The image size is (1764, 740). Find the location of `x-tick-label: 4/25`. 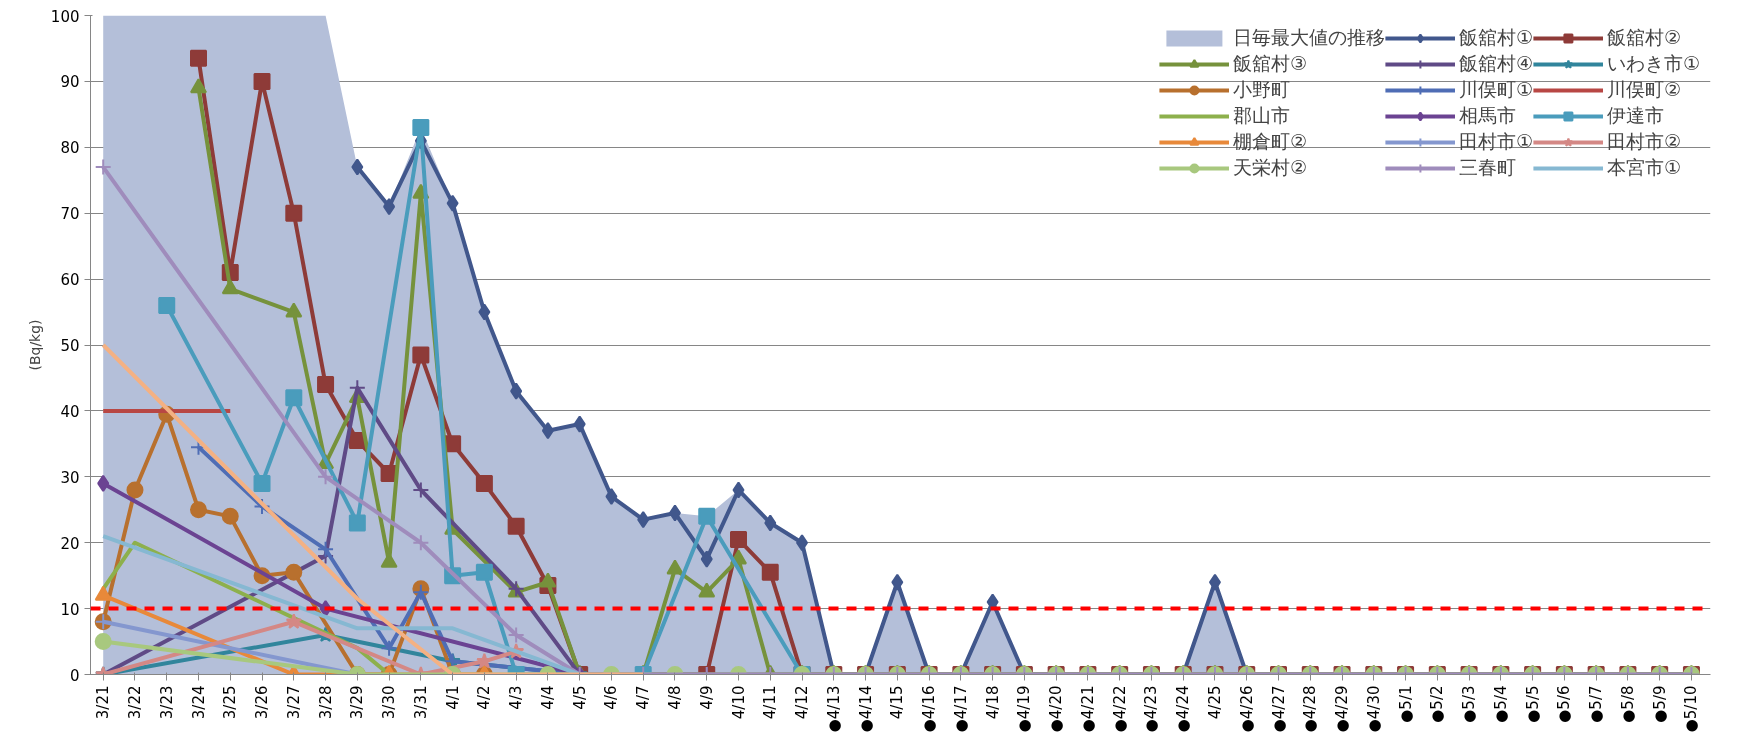

x-tick-label: 4/25 is located at coordinates (1214, 702).